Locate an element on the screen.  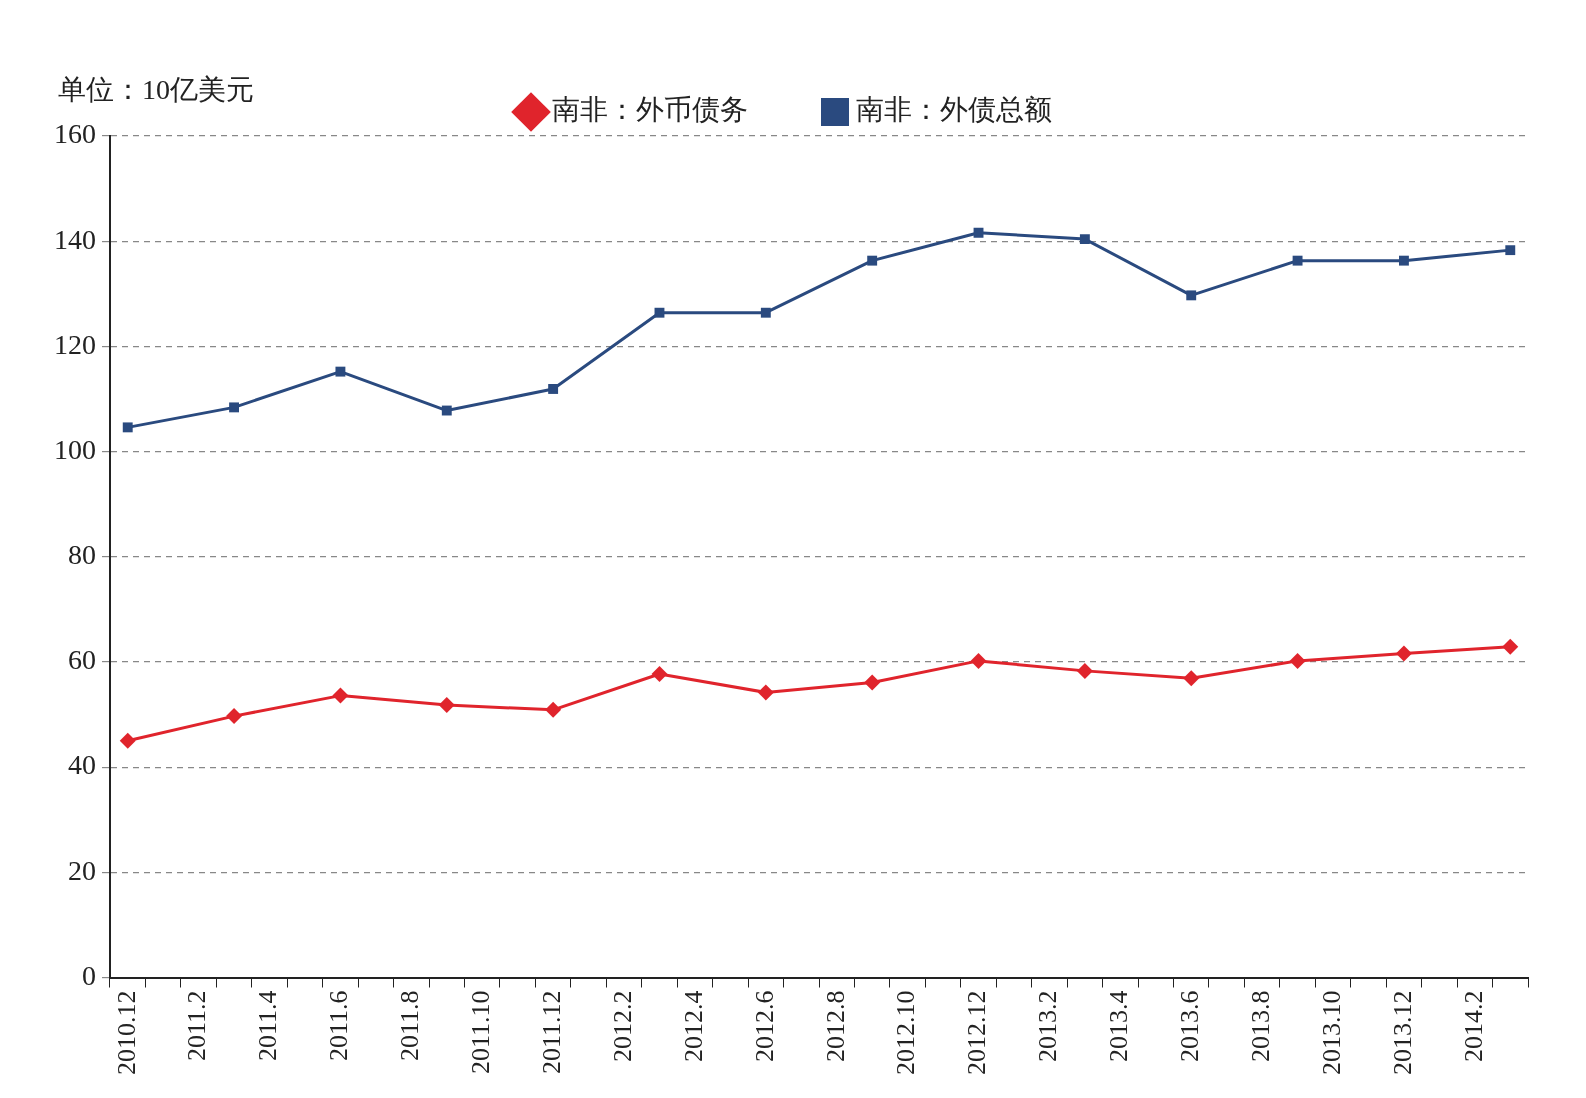
x-tick-label: 2011.2 is located at coordinates (197, 1026).